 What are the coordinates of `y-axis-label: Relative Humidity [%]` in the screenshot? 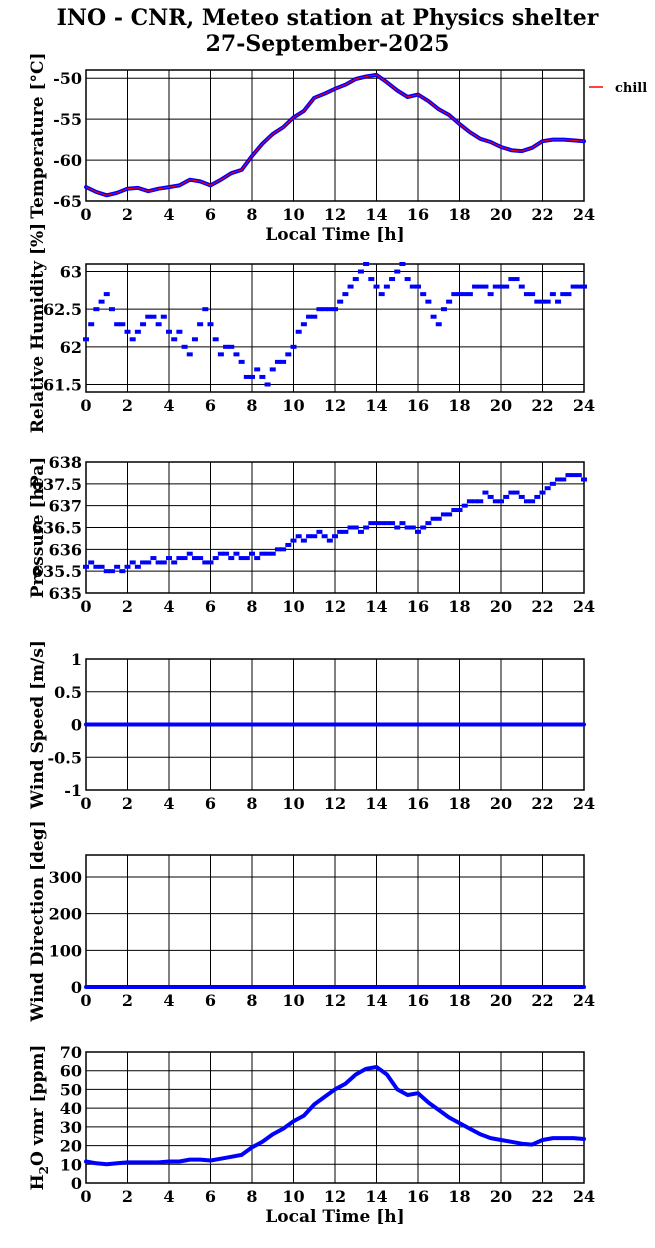 It's located at (38, 328).